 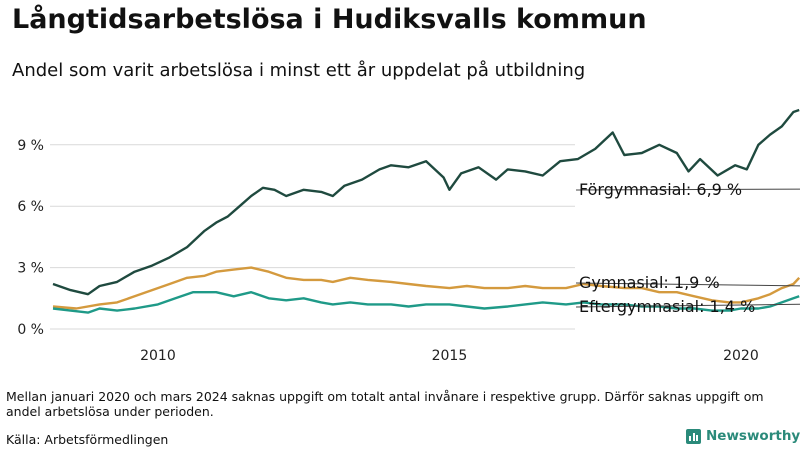 I want to click on y-axis-ticks: 0 % 3 % 6 % 9 %, so click(x=30, y=238).